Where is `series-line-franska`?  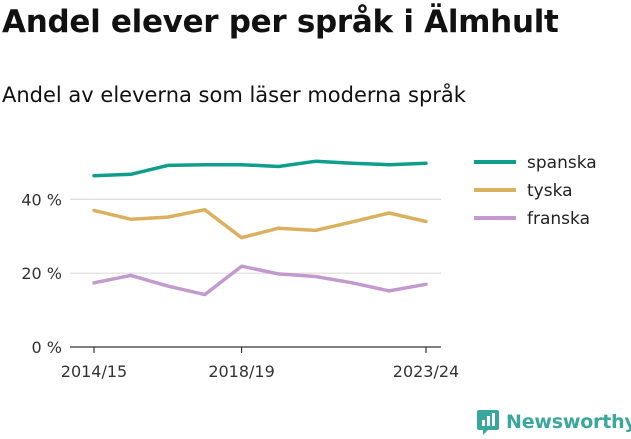
series-line-franska is located at coordinates (260, 280).